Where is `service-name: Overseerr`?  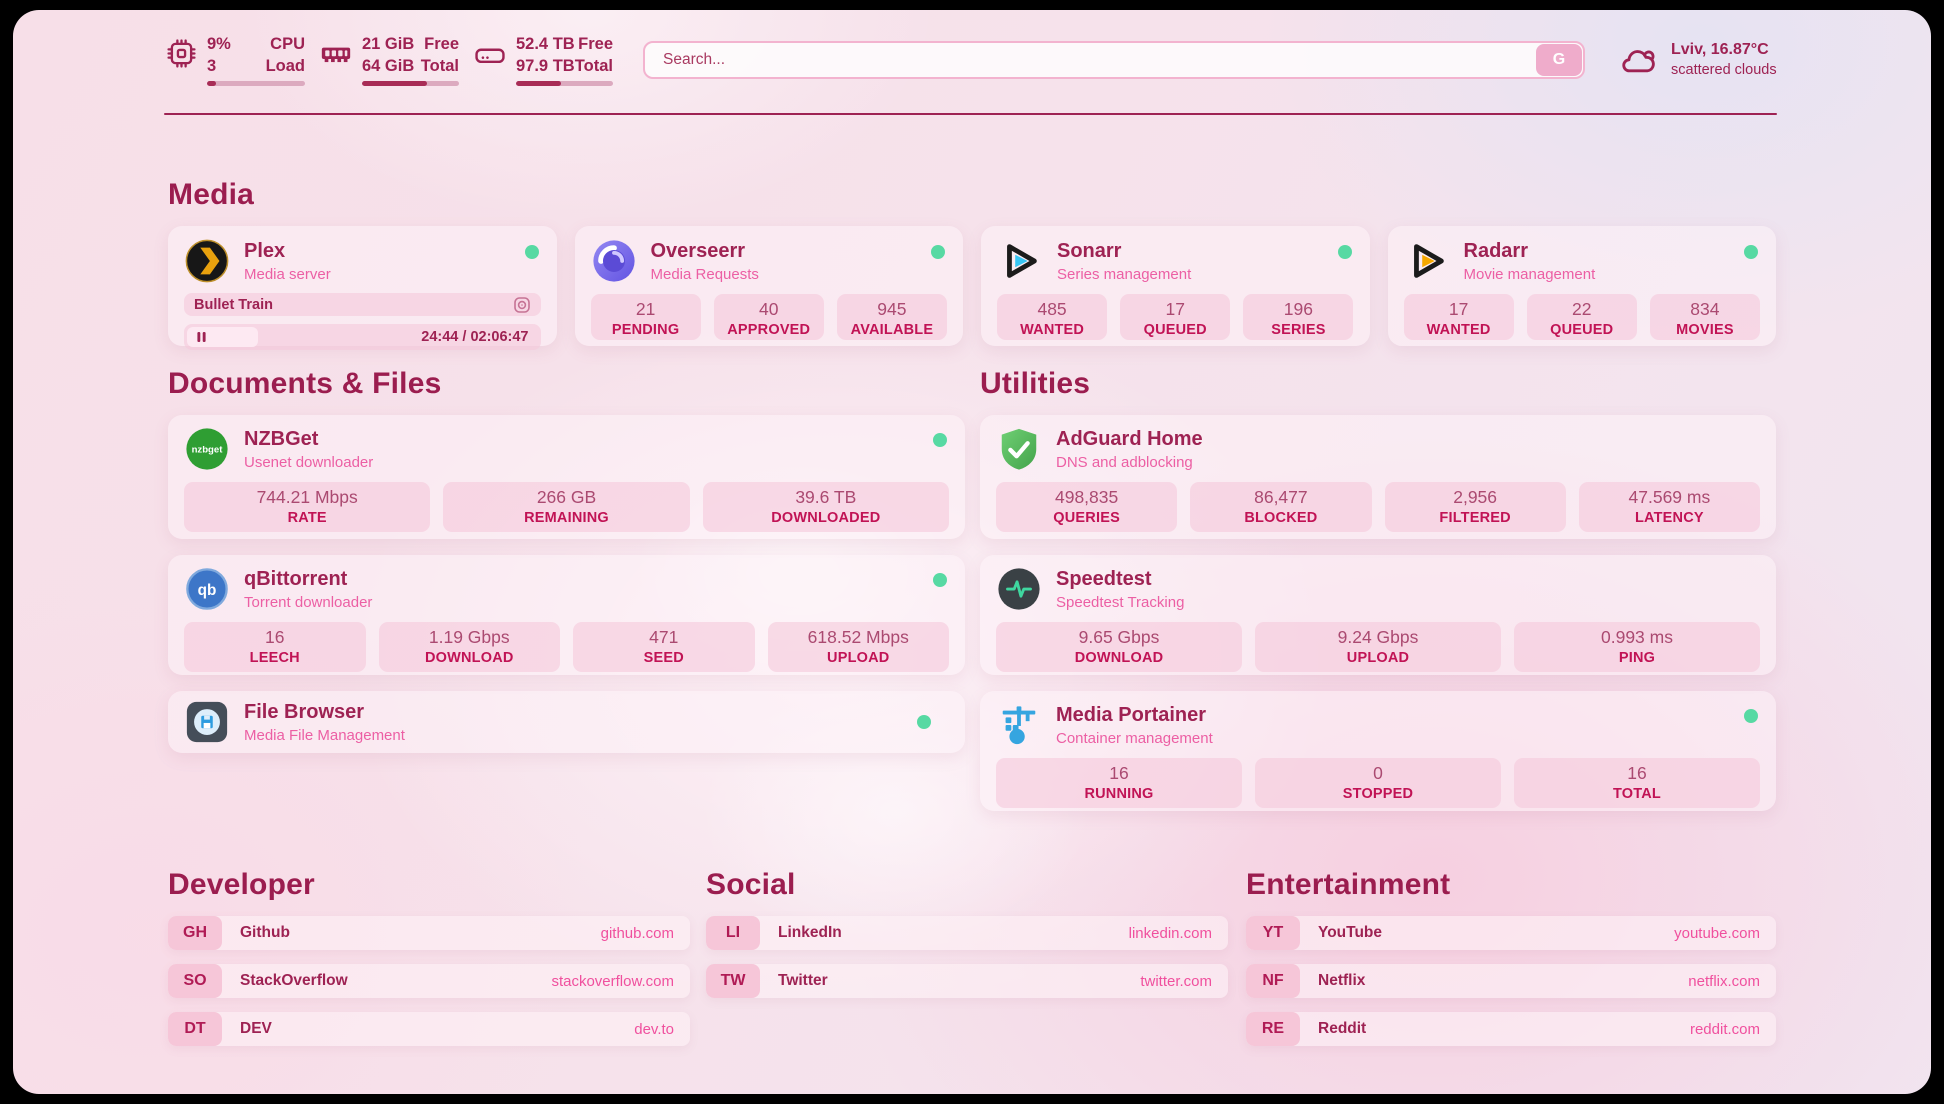 service-name: Overseerr is located at coordinates (698, 250).